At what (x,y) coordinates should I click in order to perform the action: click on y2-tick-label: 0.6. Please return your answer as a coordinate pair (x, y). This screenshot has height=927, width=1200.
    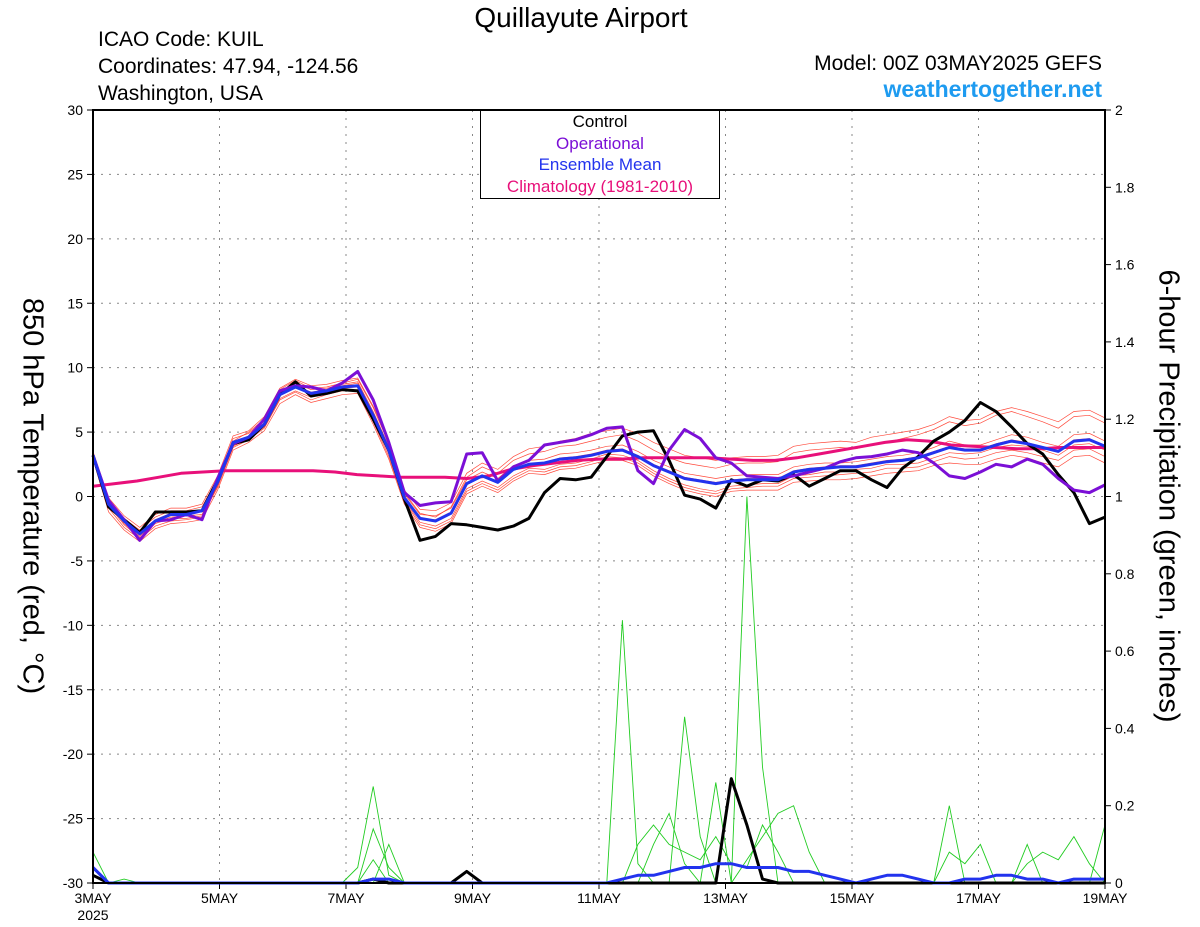
    Looking at the image, I should click on (1125, 651).